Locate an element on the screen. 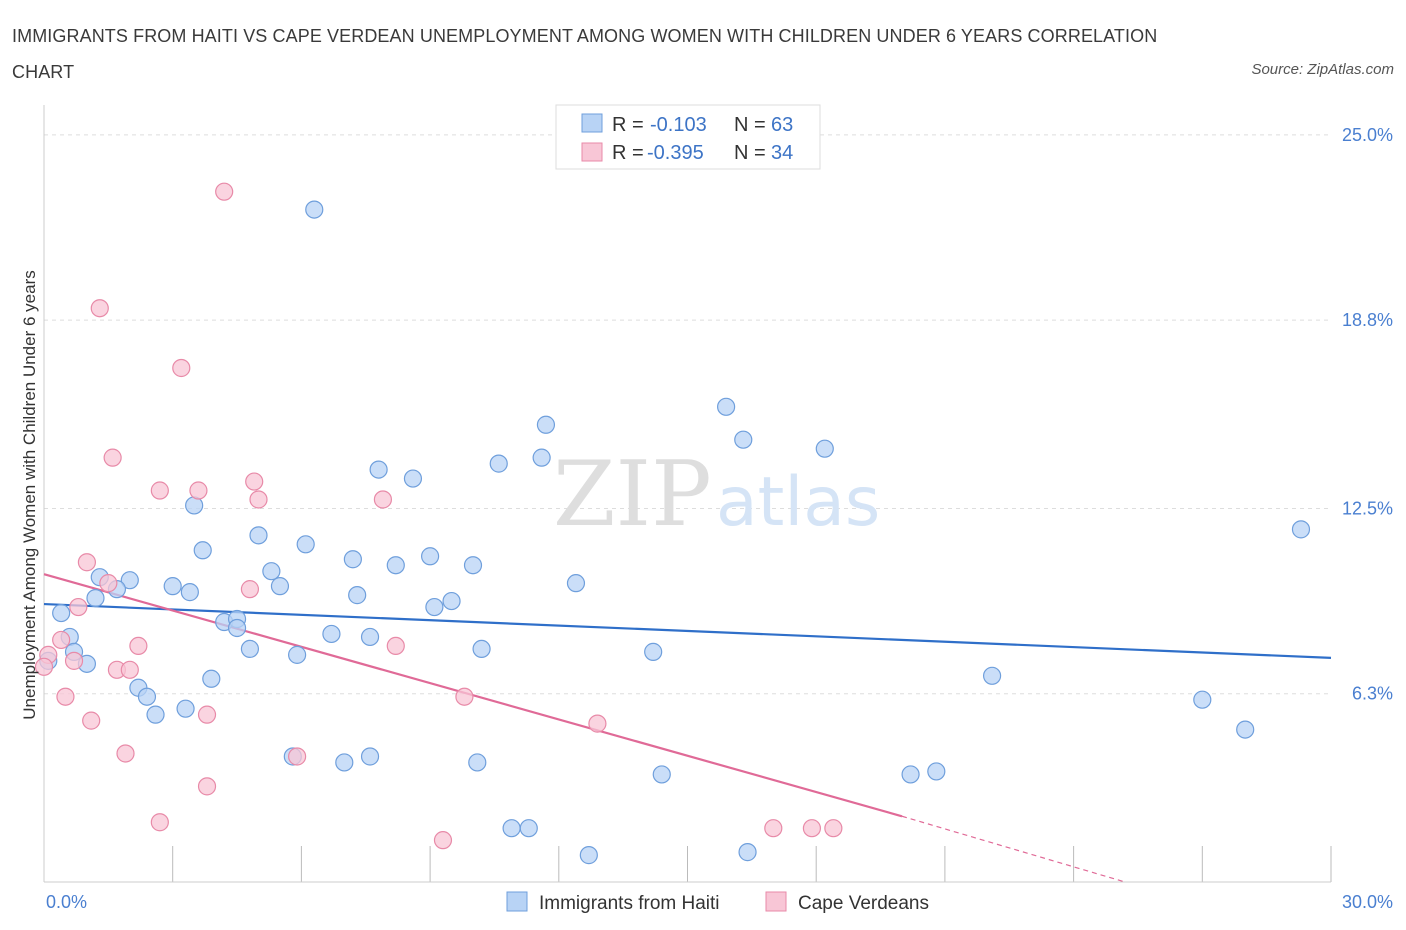  trend-line-extension-cape is located at coordinates (1013, 849).